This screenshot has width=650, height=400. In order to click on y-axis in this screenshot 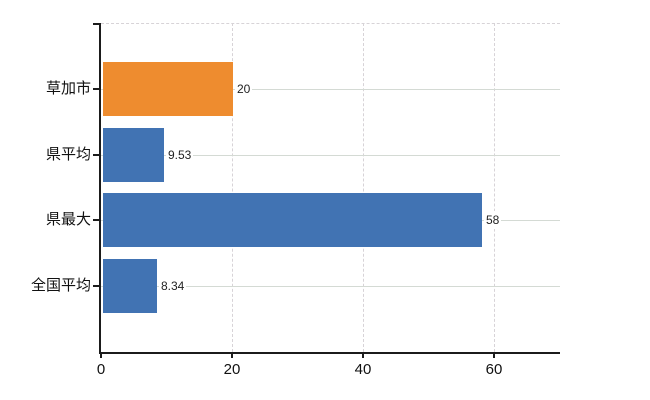, I will do `click(100, 188)`.